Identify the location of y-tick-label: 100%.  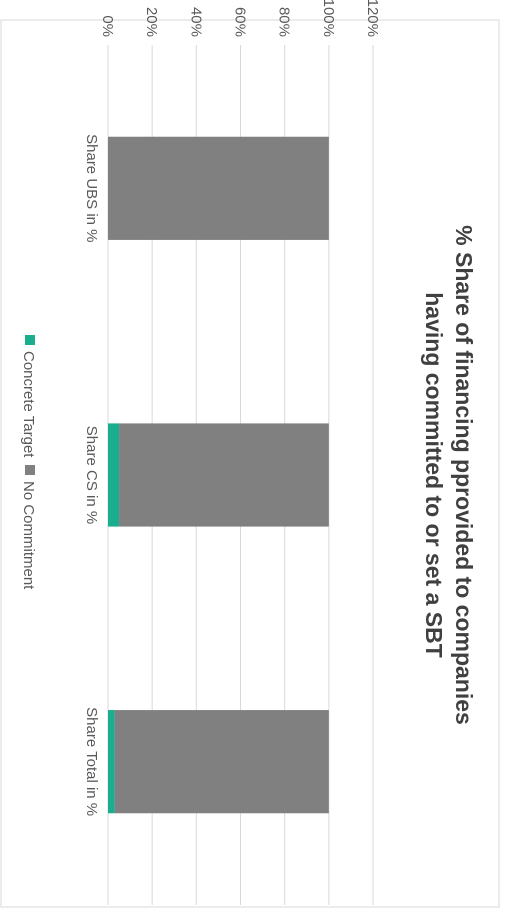
(328, 18).